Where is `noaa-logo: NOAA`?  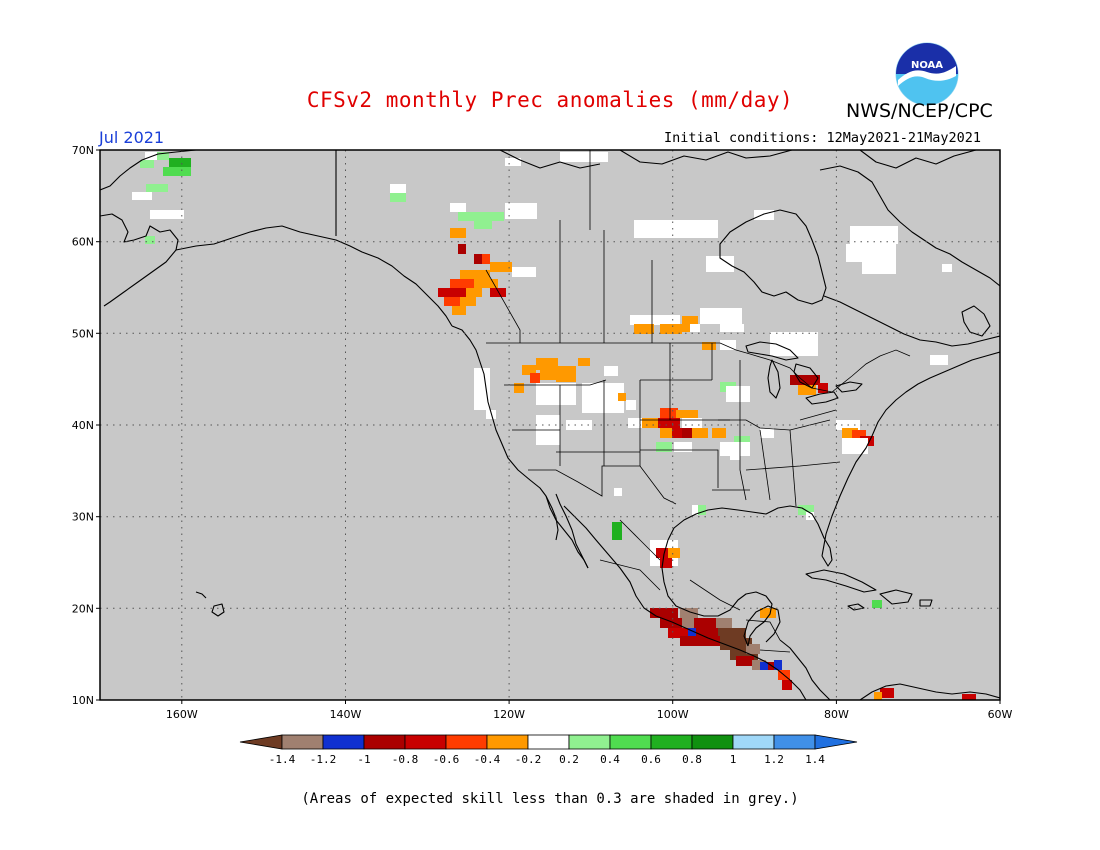 noaa-logo: NOAA is located at coordinates (927, 74).